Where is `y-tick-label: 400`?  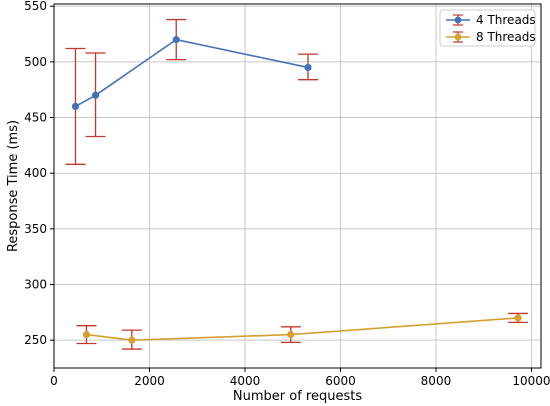
y-tick-label: 400 is located at coordinates (35, 173).